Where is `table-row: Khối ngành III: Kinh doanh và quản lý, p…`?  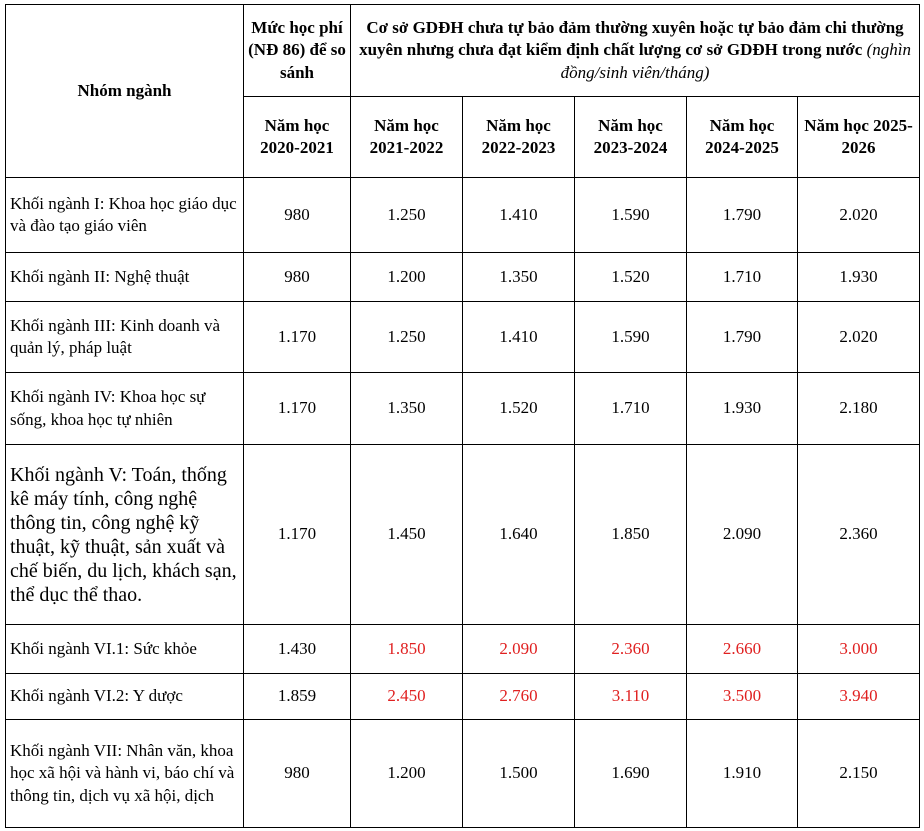 table-row: Khối ngành III: Kinh doanh và quản lý, p… is located at coordinates (463, 337).